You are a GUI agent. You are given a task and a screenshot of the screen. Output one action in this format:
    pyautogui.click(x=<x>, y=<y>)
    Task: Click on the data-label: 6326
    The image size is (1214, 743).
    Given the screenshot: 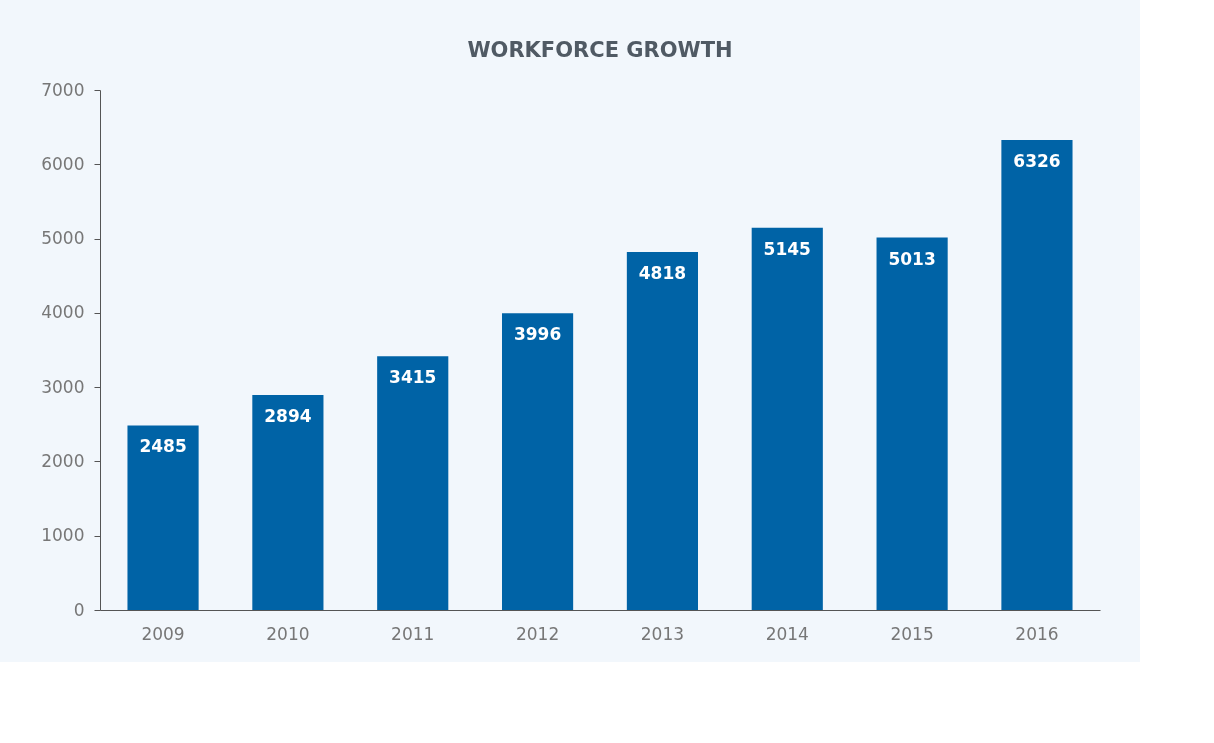 What is the action you would take?
    pyautogui.click(x=1037, y=161)
    